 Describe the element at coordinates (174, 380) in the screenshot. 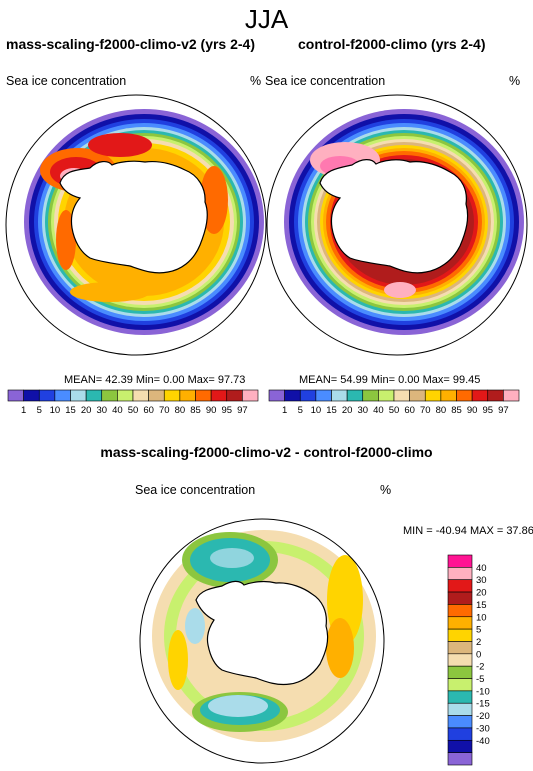

I see `left-min-value: 0.00` at that location.